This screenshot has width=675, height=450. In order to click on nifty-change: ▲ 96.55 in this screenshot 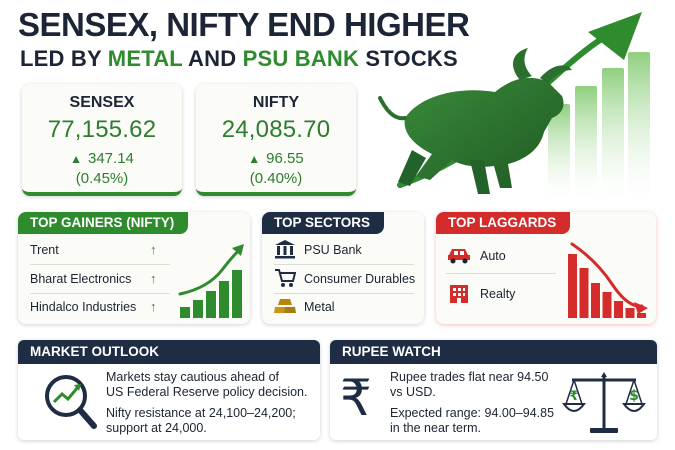, I will do `click(276, 158)`.